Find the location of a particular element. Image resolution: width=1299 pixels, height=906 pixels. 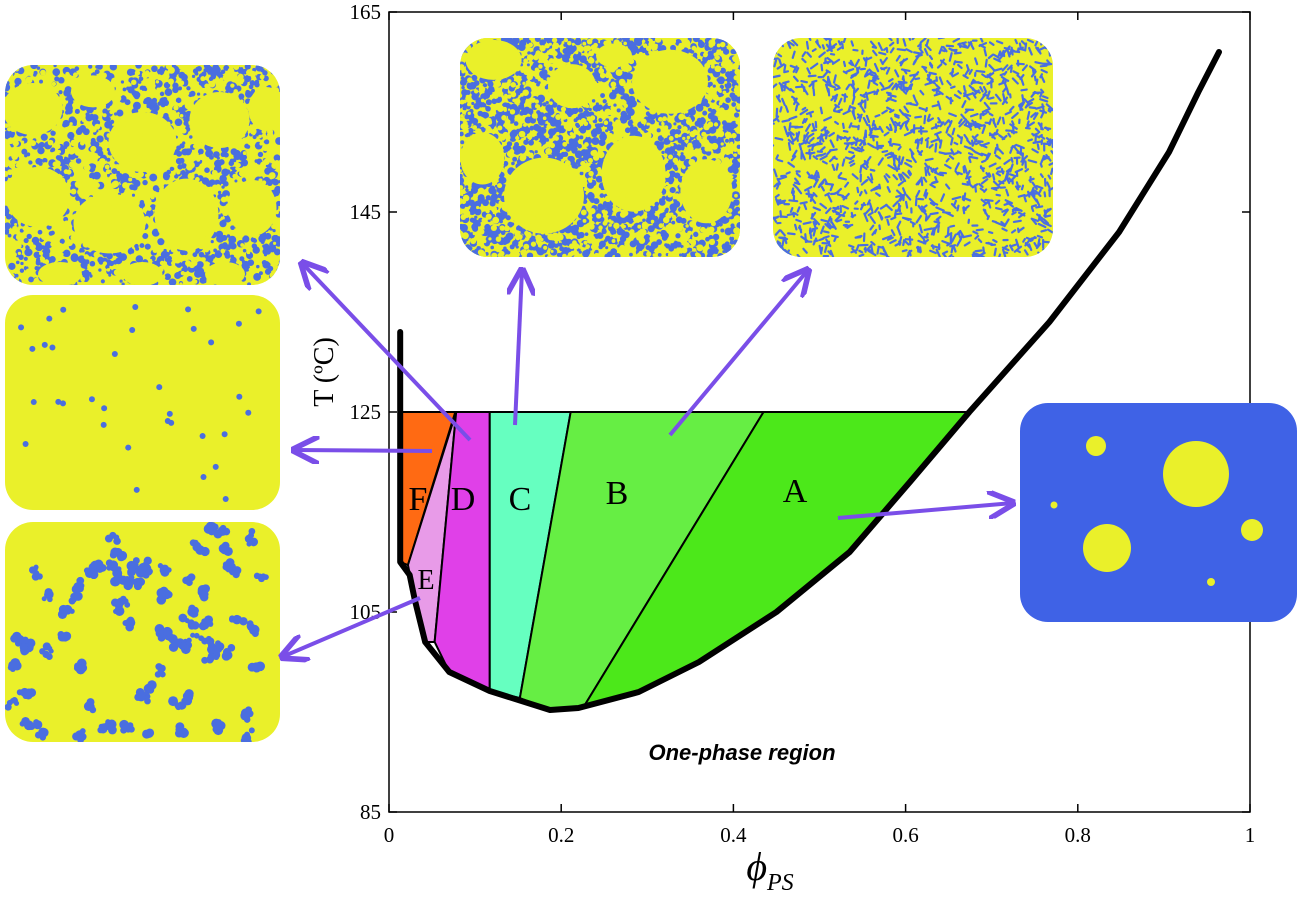

y-tick-label: 85 is located at coordinates (370, 812).